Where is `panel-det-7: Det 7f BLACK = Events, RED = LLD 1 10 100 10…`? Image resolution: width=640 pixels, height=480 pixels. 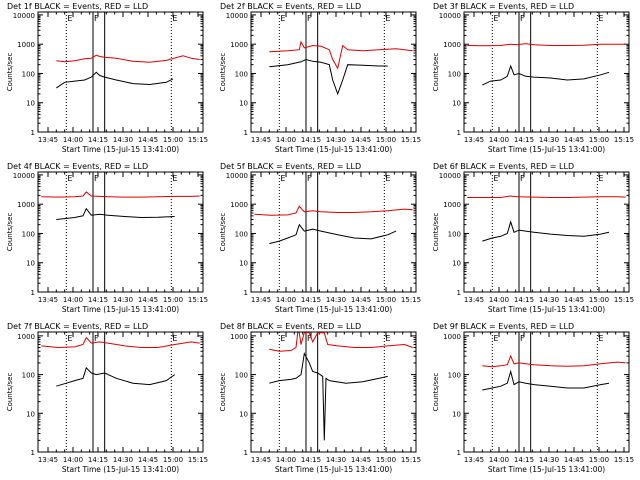 panel-det-7: Det 7f BLACK = Events, RED = LLD 1 10 100 10… is located at coordinates (107, 398).